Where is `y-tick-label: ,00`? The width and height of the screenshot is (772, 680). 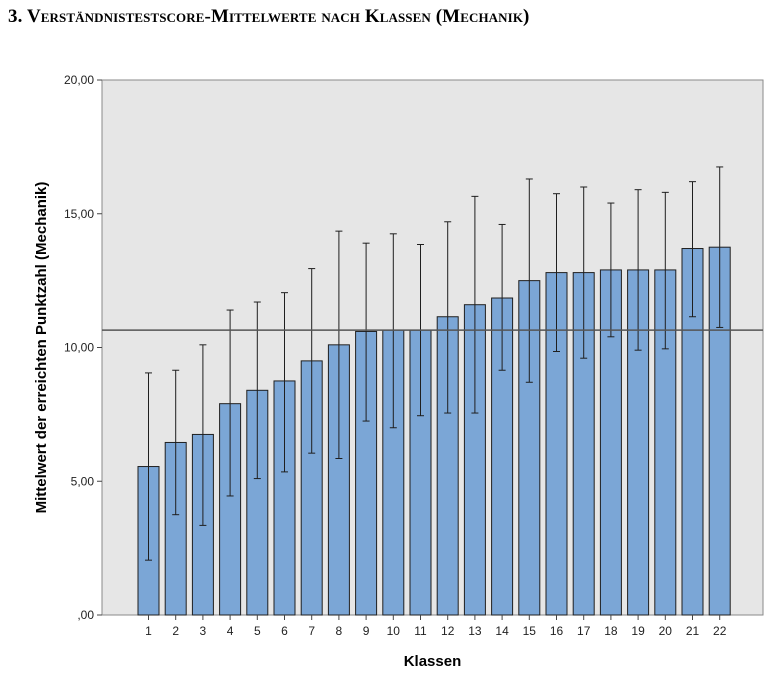
y-tick-label: ,00 is located at coordinates (85, 615).